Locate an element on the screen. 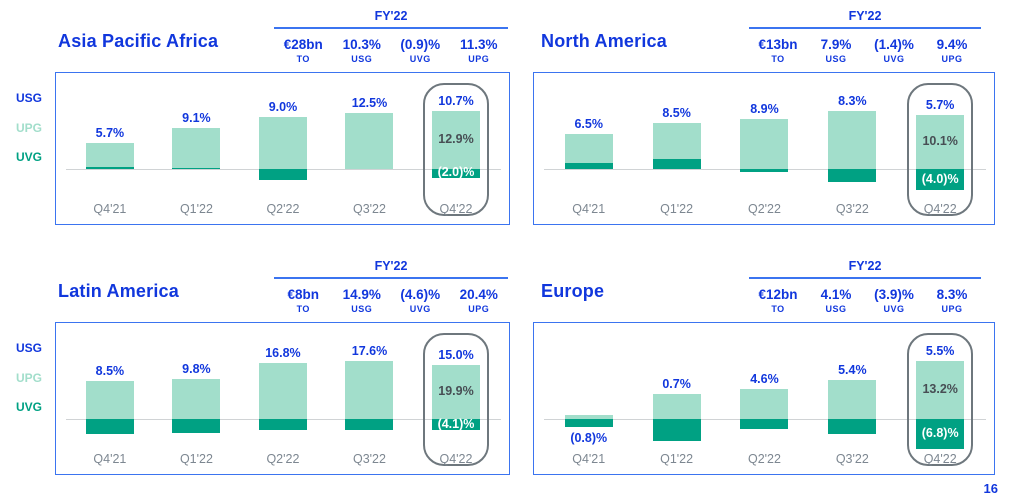  usg-label: 17.6% is located at coordinates (369, 351).